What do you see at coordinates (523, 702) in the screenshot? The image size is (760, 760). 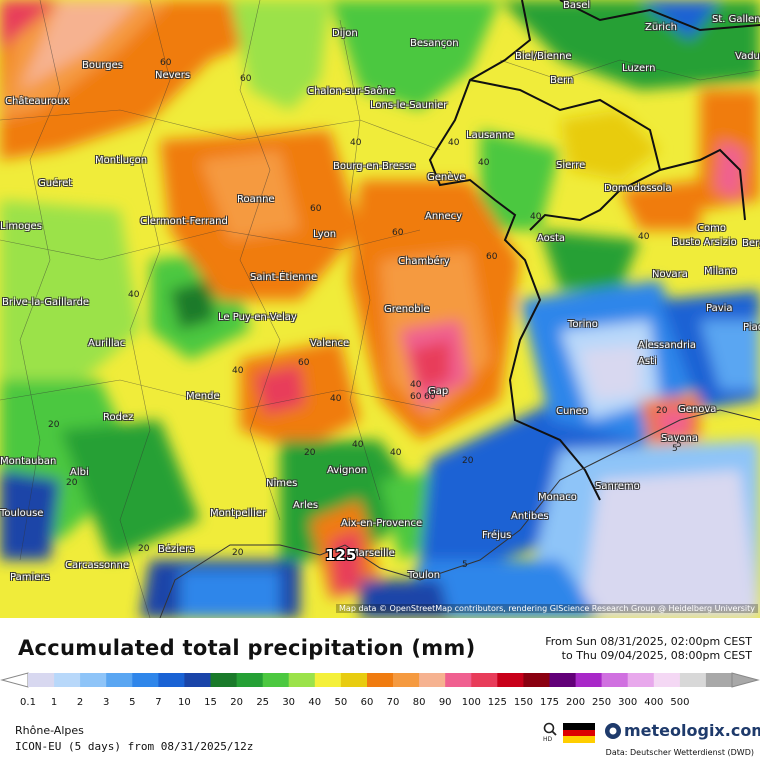 I see `legend-tick-label: 150` at bounding box center [523, 702].